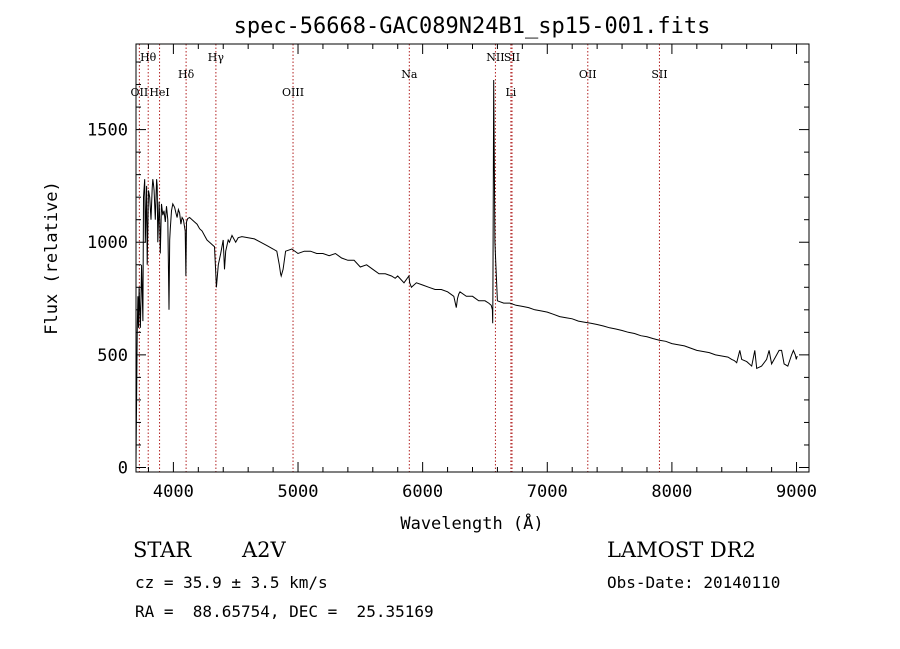  What do you see at coordinates (671, 492) in the screenshot?
I see `x-tick-label-4: 8000` at bounding box center [671, 492].